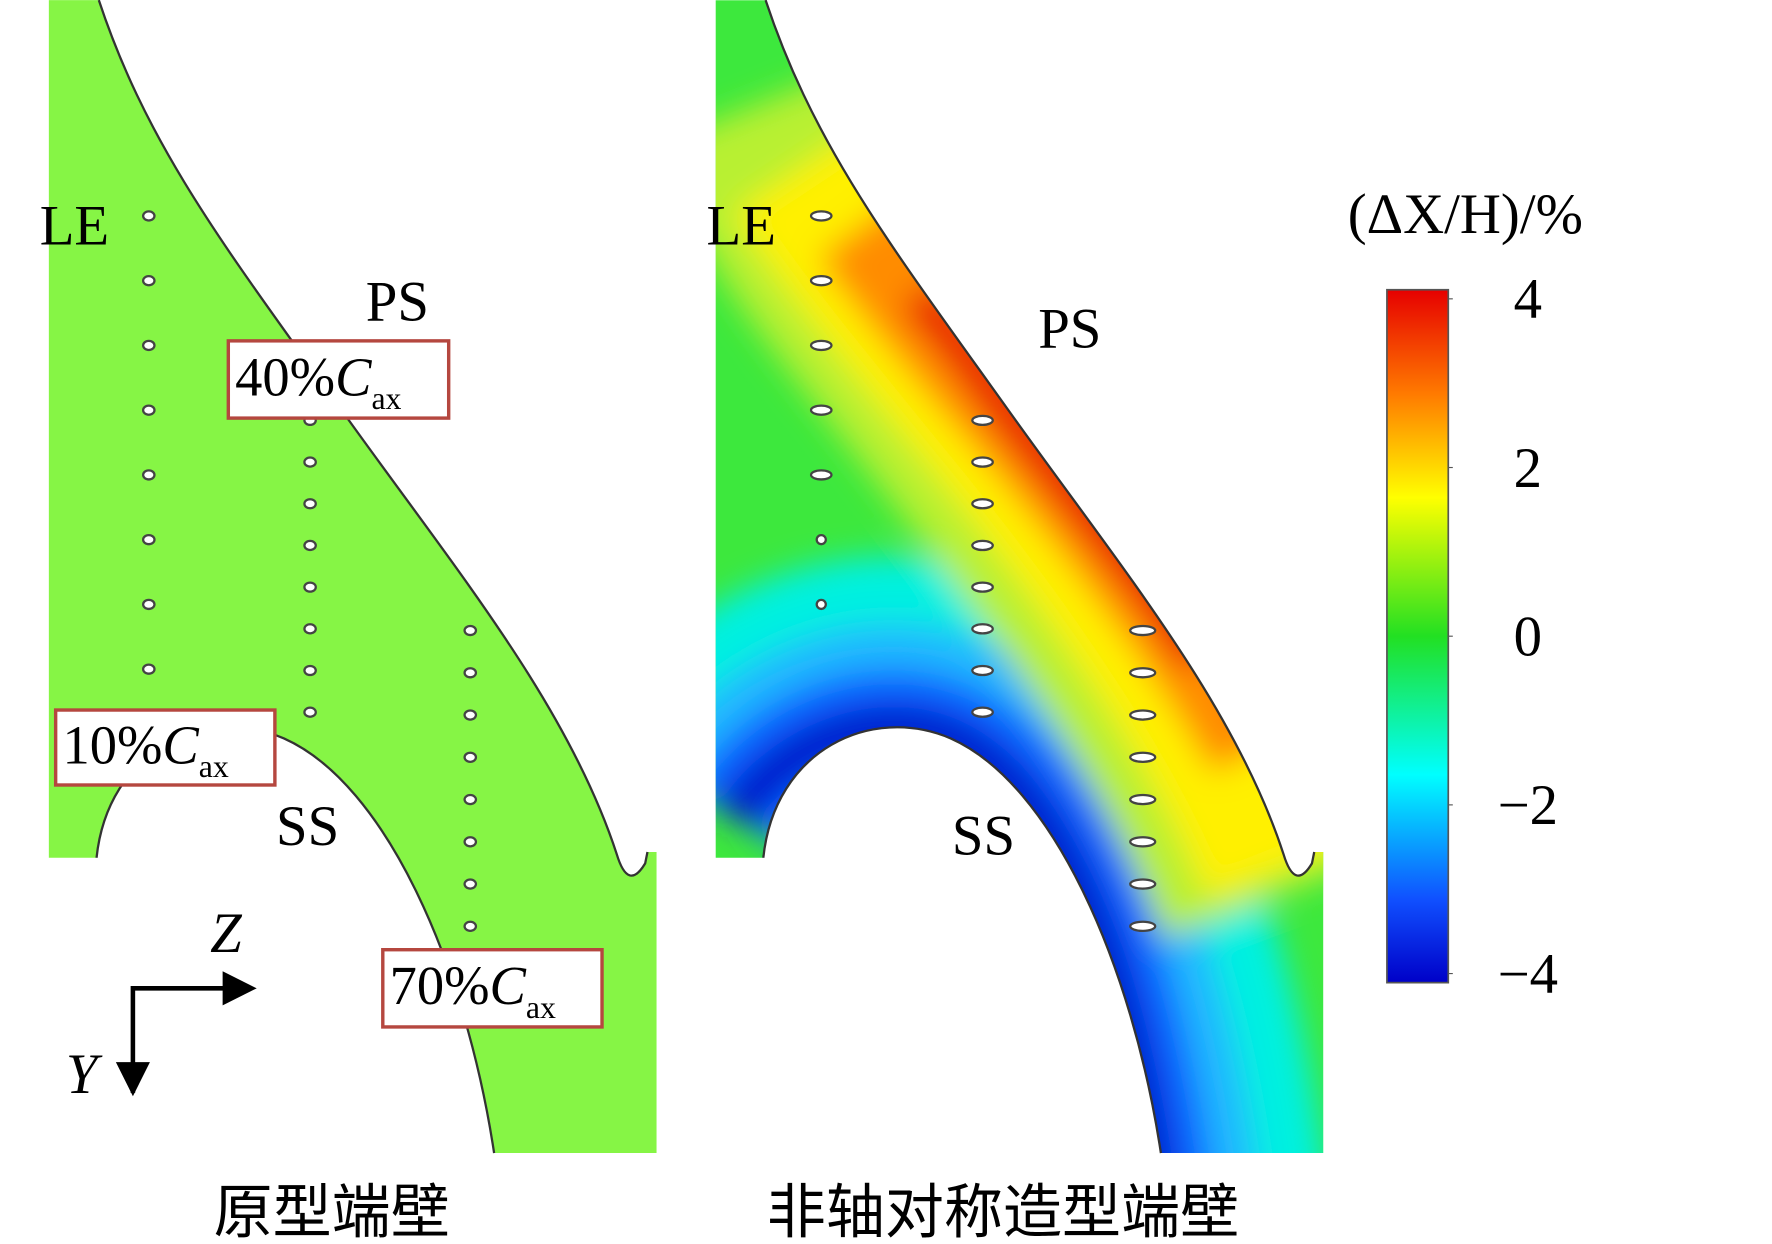 This screenshot has width=1772, height=1244. What do you see at coordinates (962, 940) in the screenshot?
I see `suction-side` at bounding box center [962, 940].